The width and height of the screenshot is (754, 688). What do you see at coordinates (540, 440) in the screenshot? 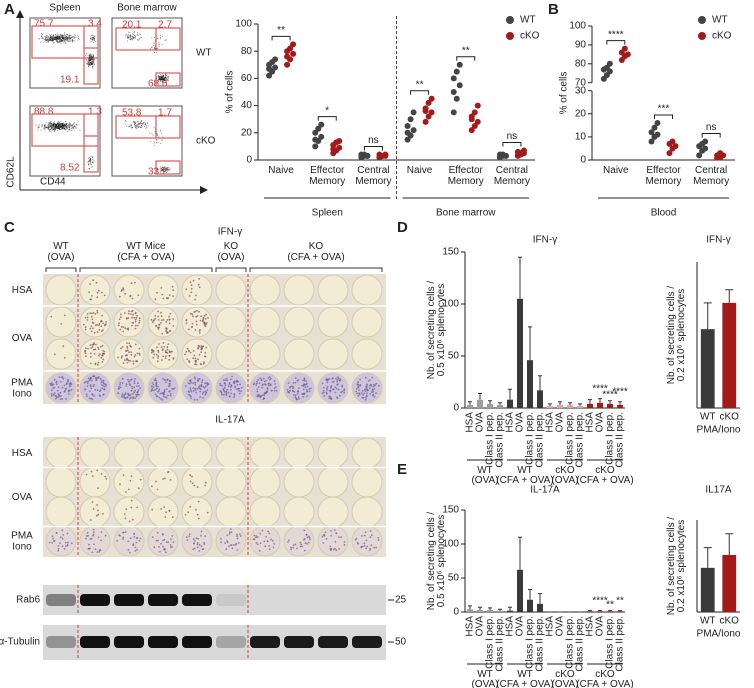
I see `x-tick-label: Class II pep.` at bounding box center [540, 440].